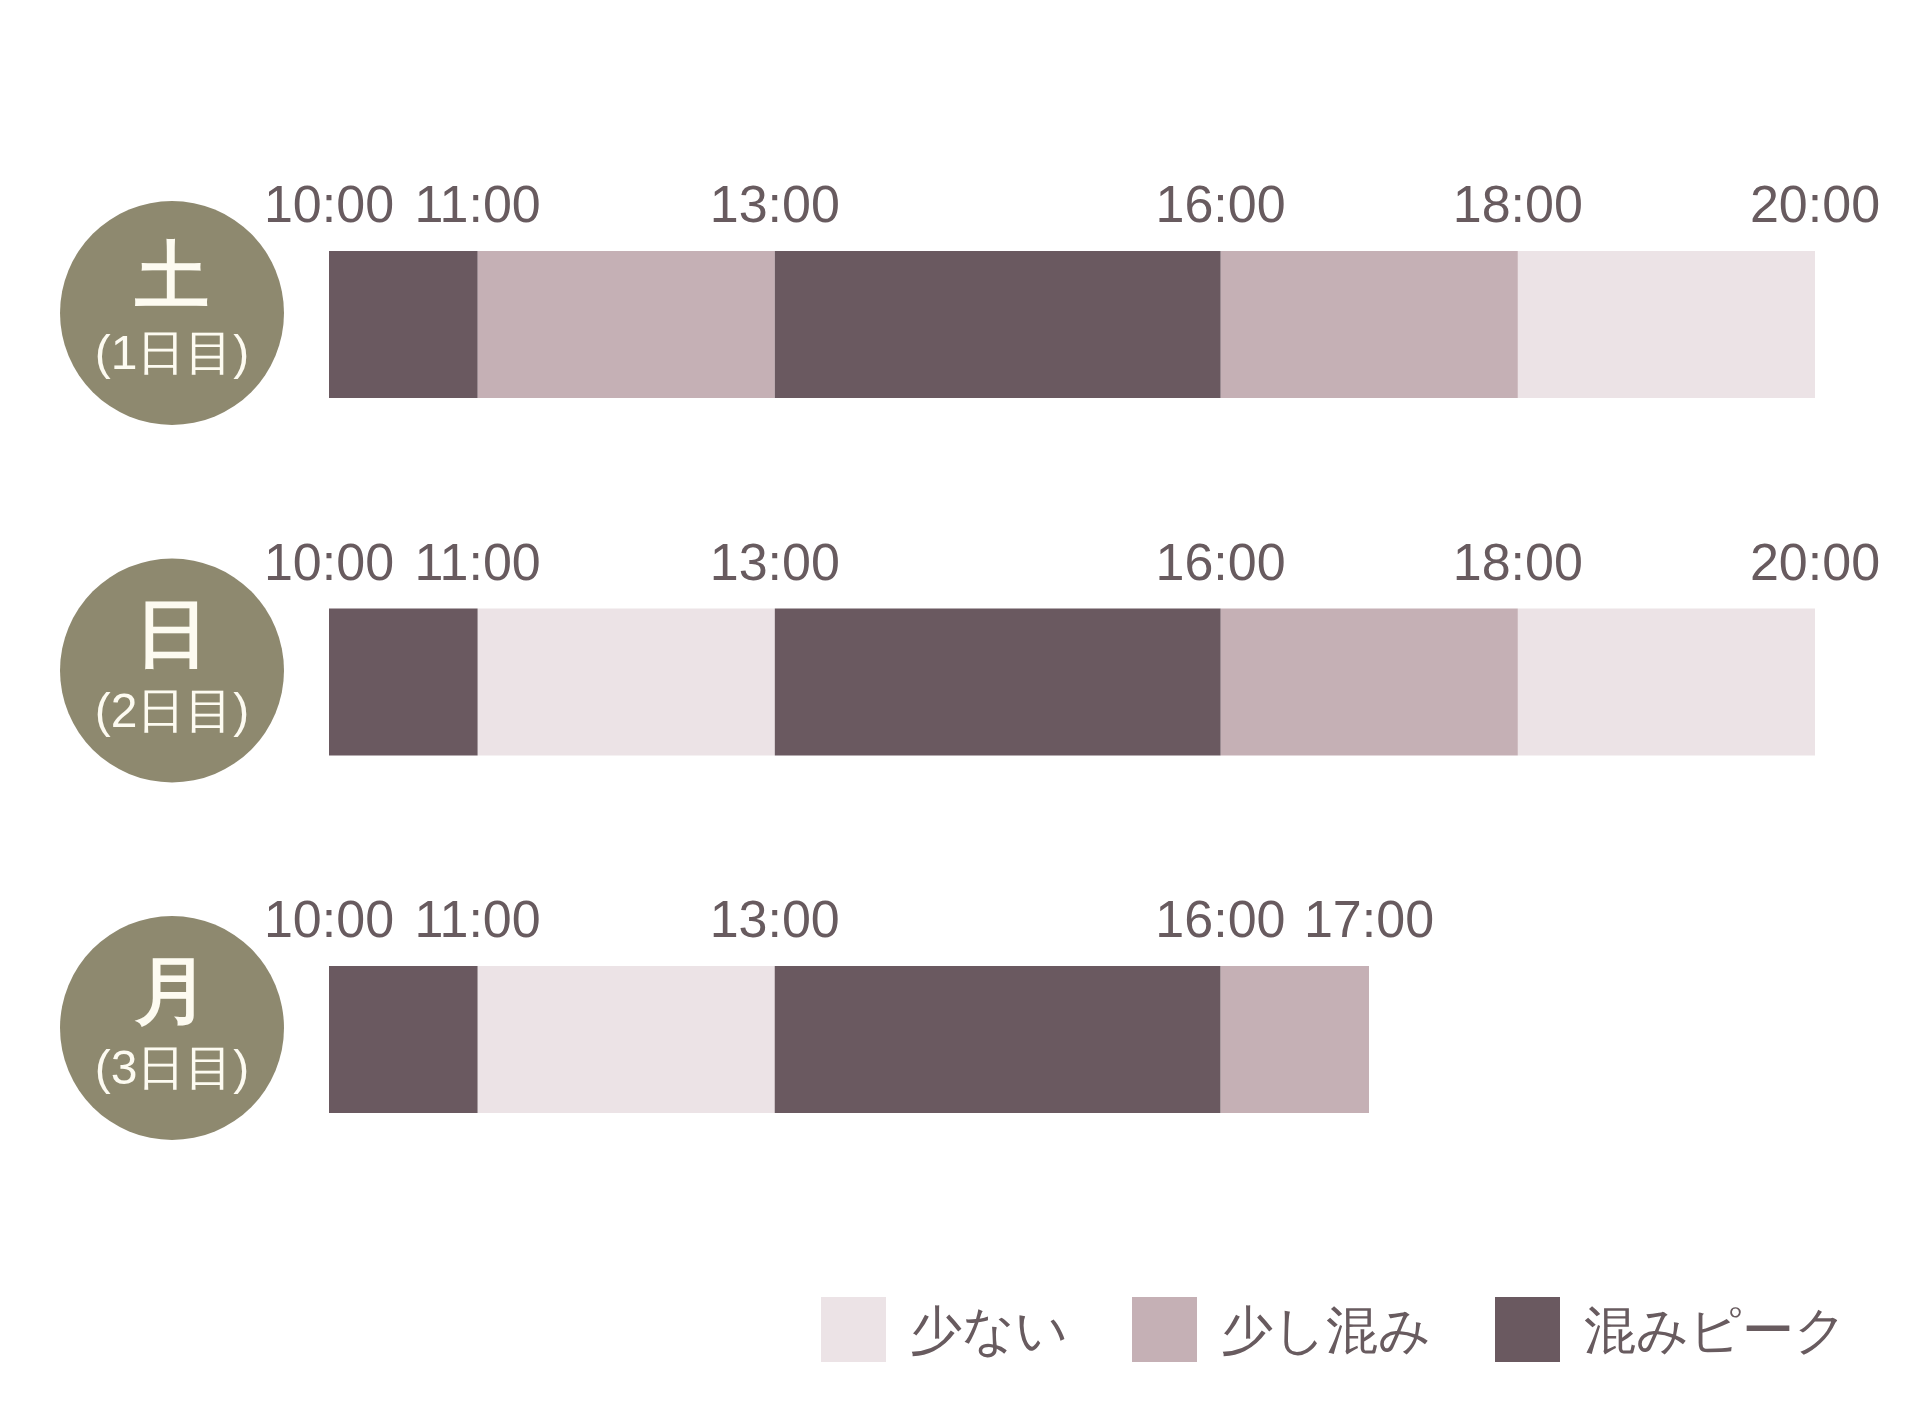 The image size is (1930, 1416). What do you see at coordinates (1369, 919) in the screenshot?
I see `x-tick-label: 17:00` at bounding box center [1369, 919].